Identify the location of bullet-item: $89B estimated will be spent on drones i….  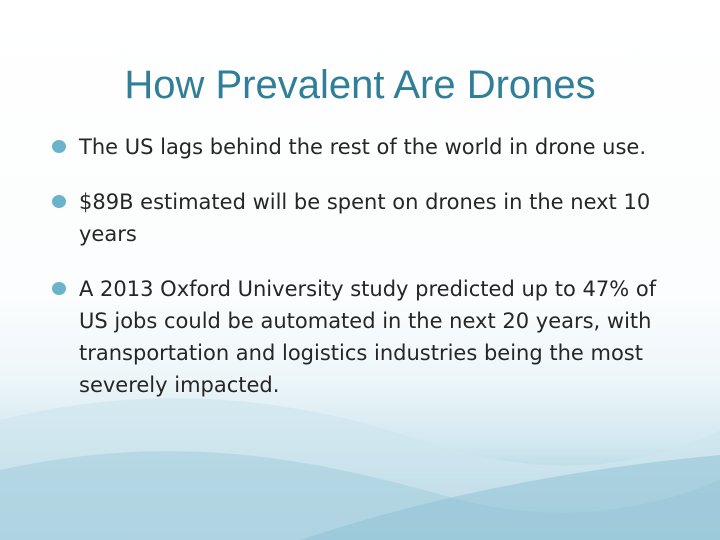
(362, 218).